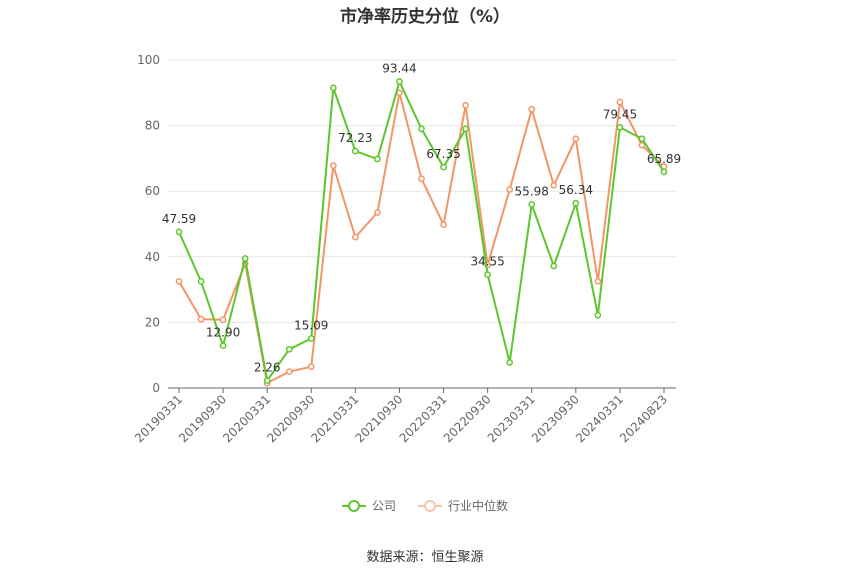  I want to click on y-tick-label: 60, so click(152, 191).